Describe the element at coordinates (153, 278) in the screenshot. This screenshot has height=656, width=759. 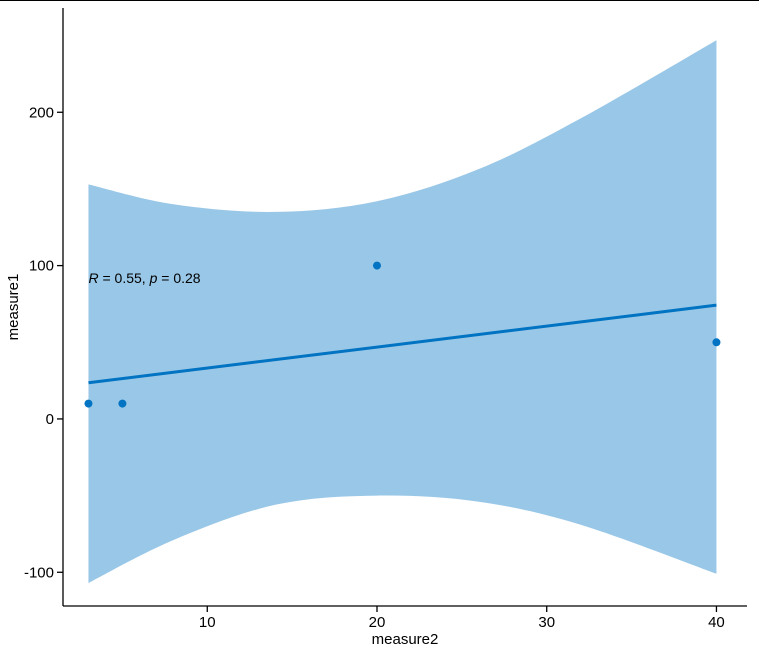
I see `p-symbol: p` at that location.